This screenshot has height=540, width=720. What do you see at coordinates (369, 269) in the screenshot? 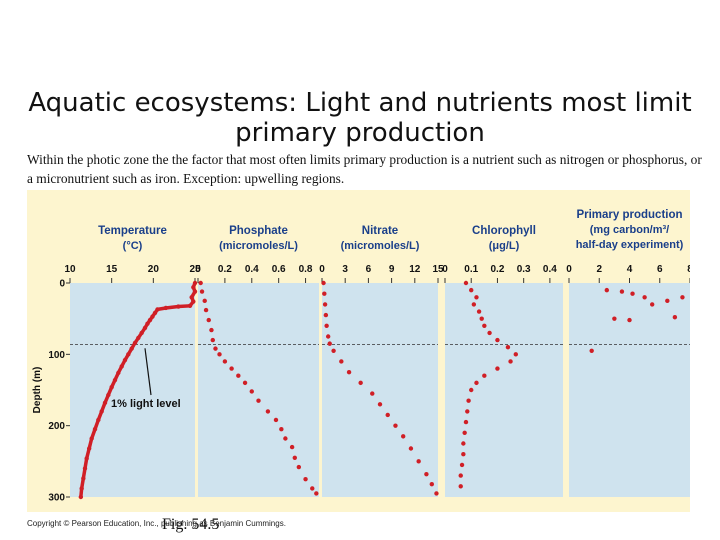
I see `x-tick-label-nitrate: 6` at bounding box center [369, 269].